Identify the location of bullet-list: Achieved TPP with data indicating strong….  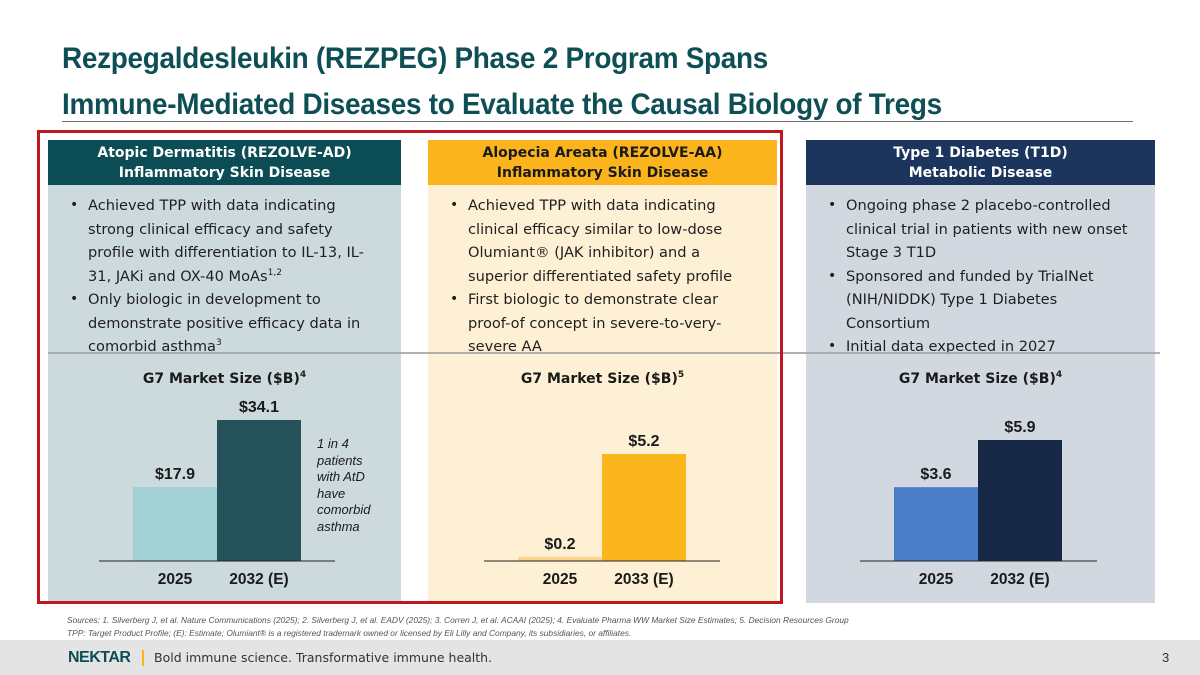
(224, 272).